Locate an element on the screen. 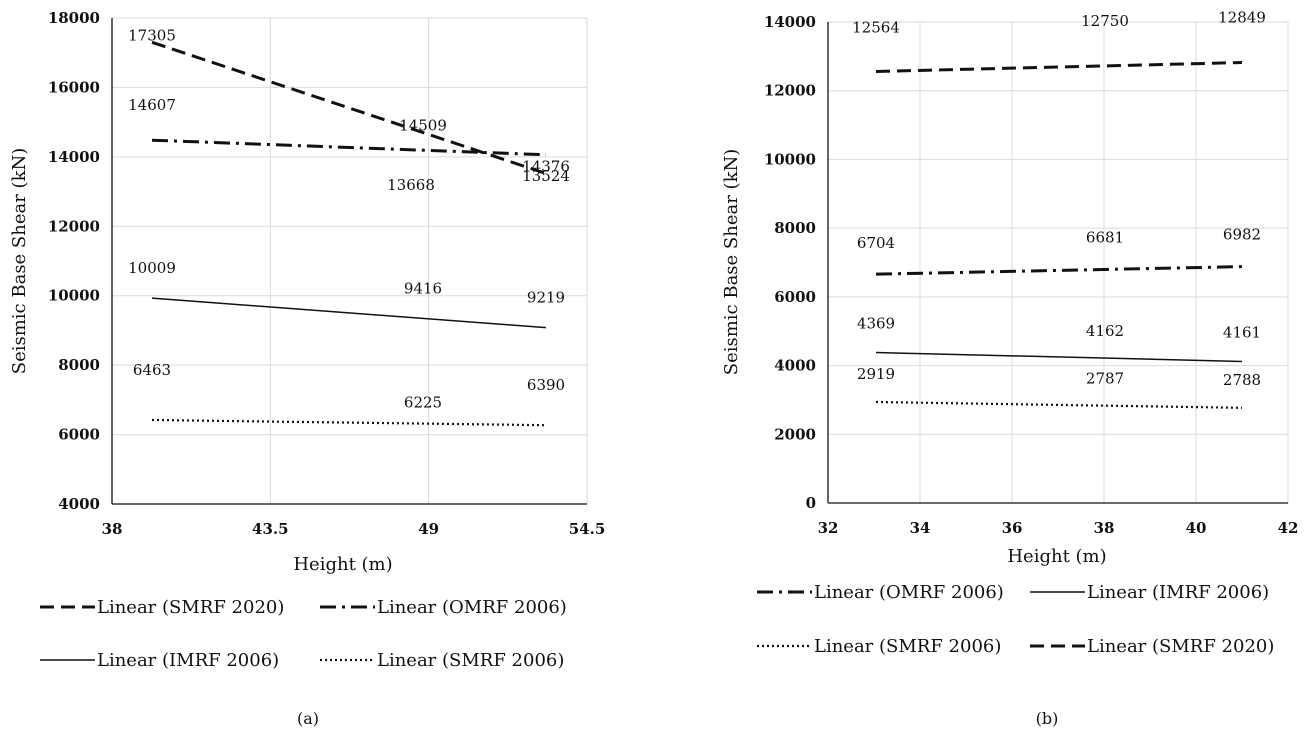 Image resolution: width=1307 pixels, height=732 pixels. y-tick-label: 0 is located at coordinates (811, 503).